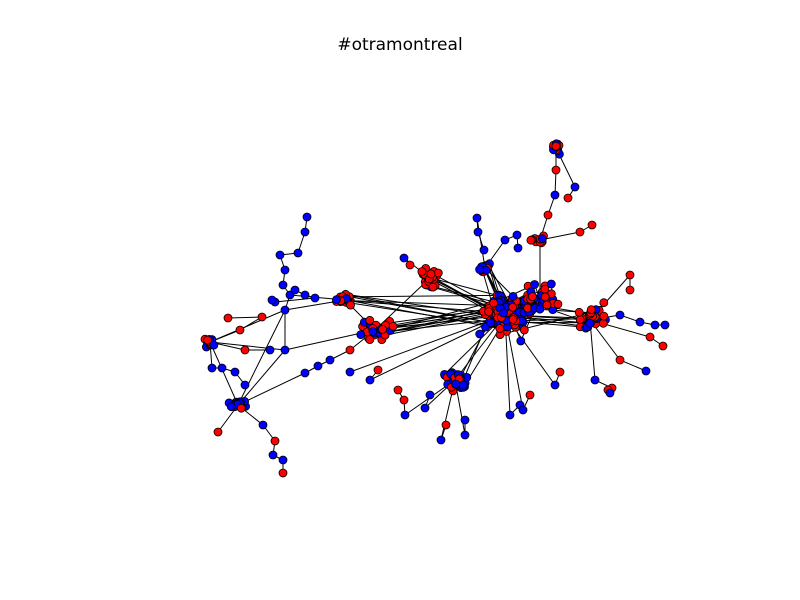 The height and width of the screenshot is (600, 800). What do you see at coordinates (400, 45) in the screenshot?
I see `graph-title: #otramontreal` at bounding box center [400, 45].